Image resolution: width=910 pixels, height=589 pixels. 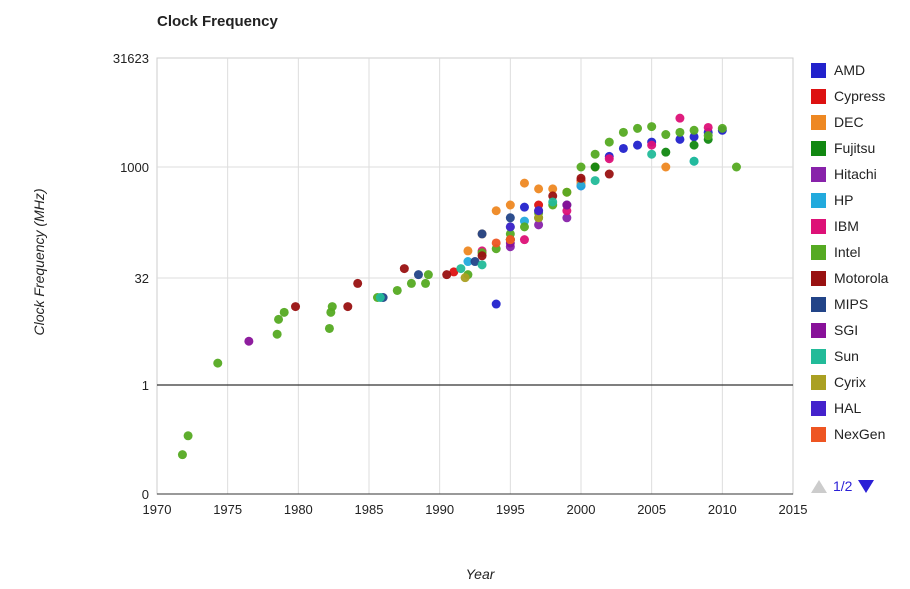 I want to click on legend-item-motorola: Motorola, so click(x=858, y=278).